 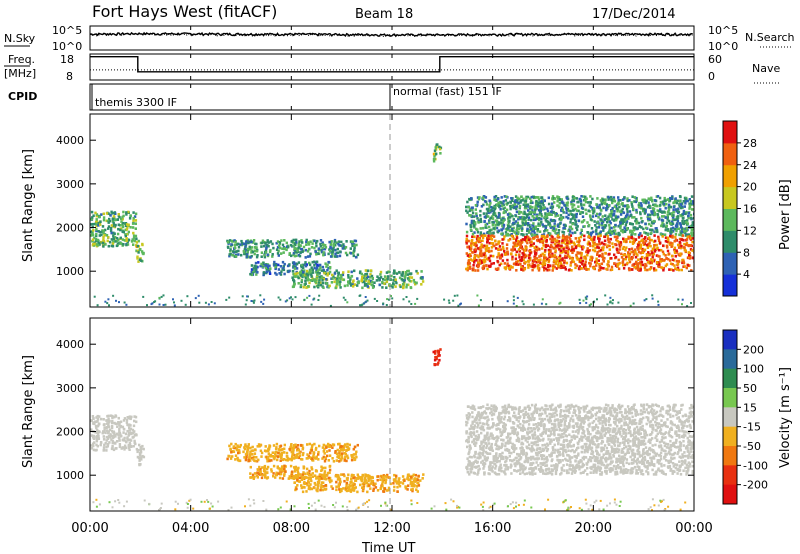 What do you see at coordinates (70, 271) in the screenshot?
I see `range-tick-label: 1000` at bounding box center [70, 271].